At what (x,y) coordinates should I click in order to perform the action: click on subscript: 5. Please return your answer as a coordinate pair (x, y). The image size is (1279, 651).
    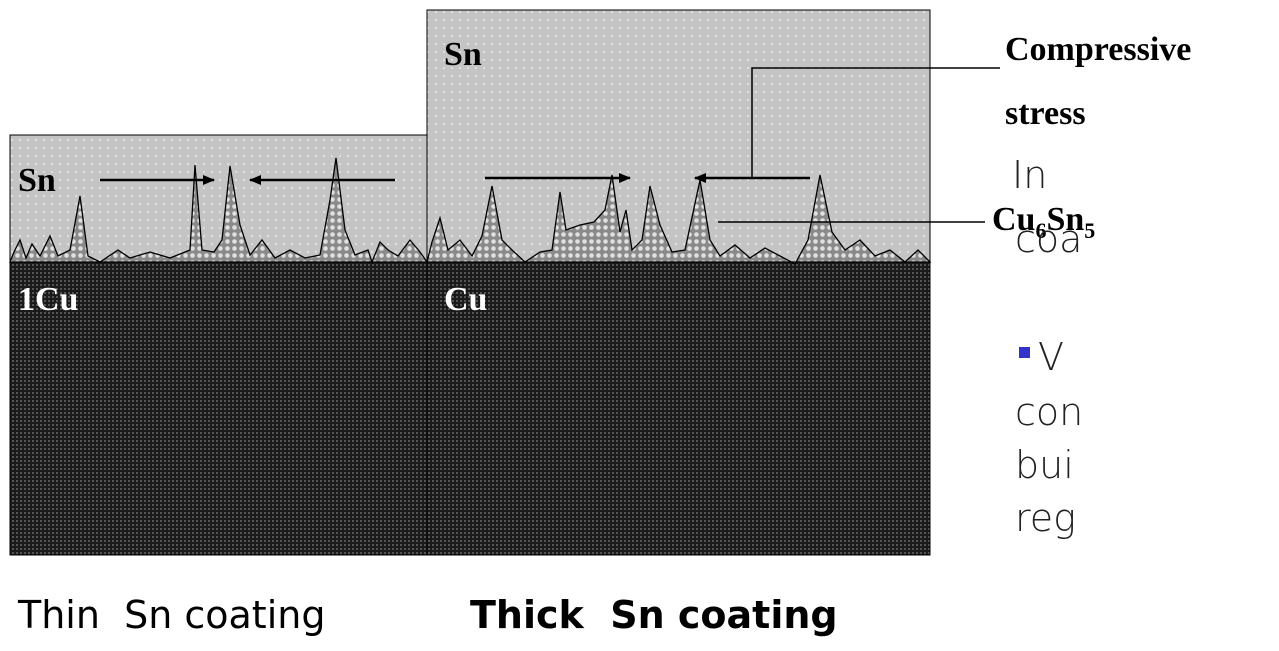
    Looking at the image, I should click on (1089, 230).